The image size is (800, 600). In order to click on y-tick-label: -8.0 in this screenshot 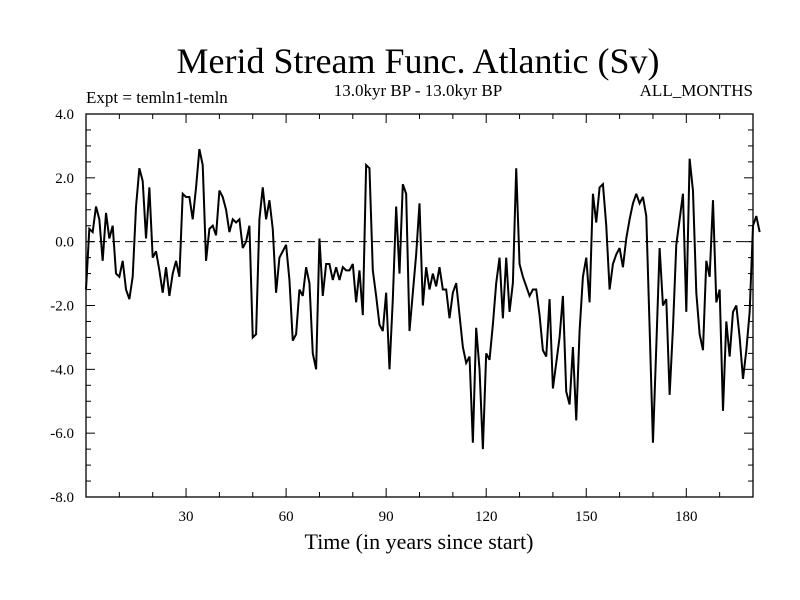, I will do `click(62, 498)`.